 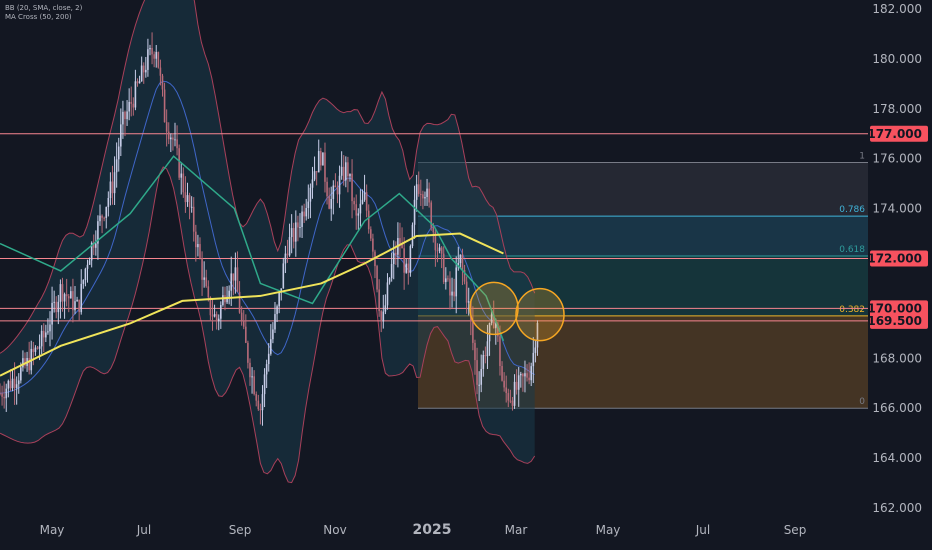 What do you see at coordinates (44, 8) in the screenshot?
I see `bb-legend-label: BB (20, SMA, close, 2)` at bounding box center [44, 8].